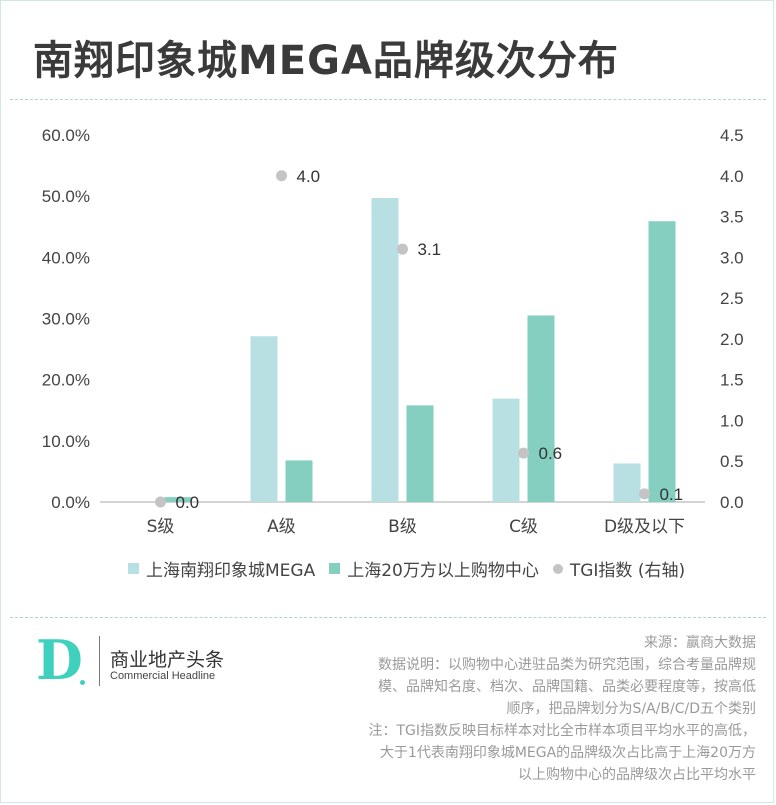  I want to click on legend-item-s2: 上海20万方以上购物中心, so click(434, 568).